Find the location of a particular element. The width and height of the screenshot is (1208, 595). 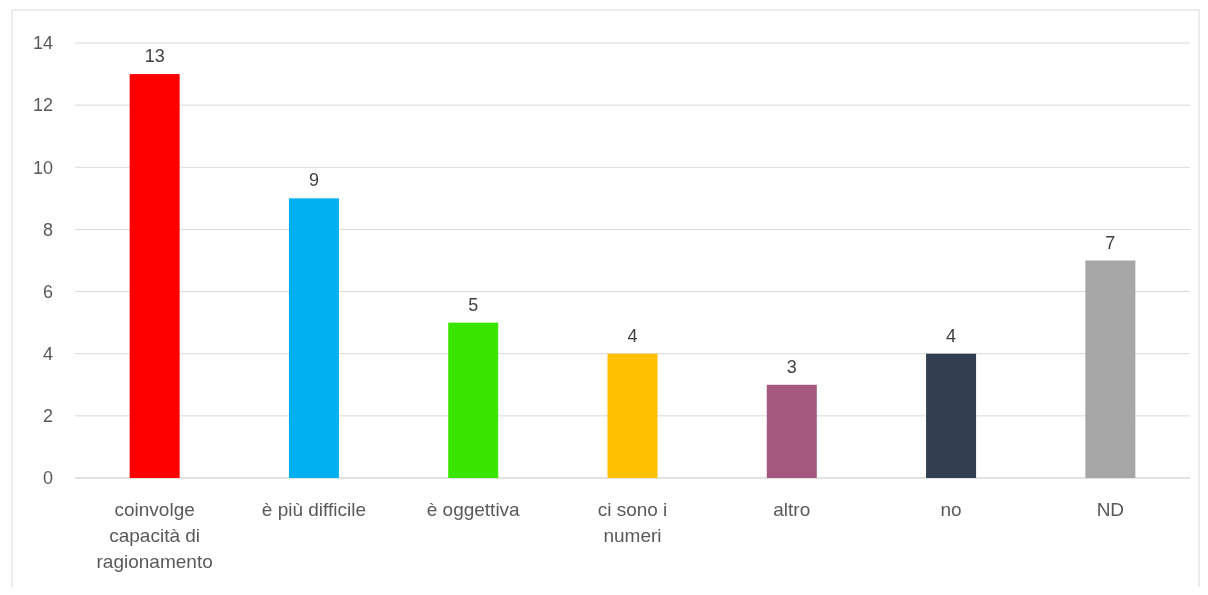

data-label: 9 is located at coordinates (313, 180).